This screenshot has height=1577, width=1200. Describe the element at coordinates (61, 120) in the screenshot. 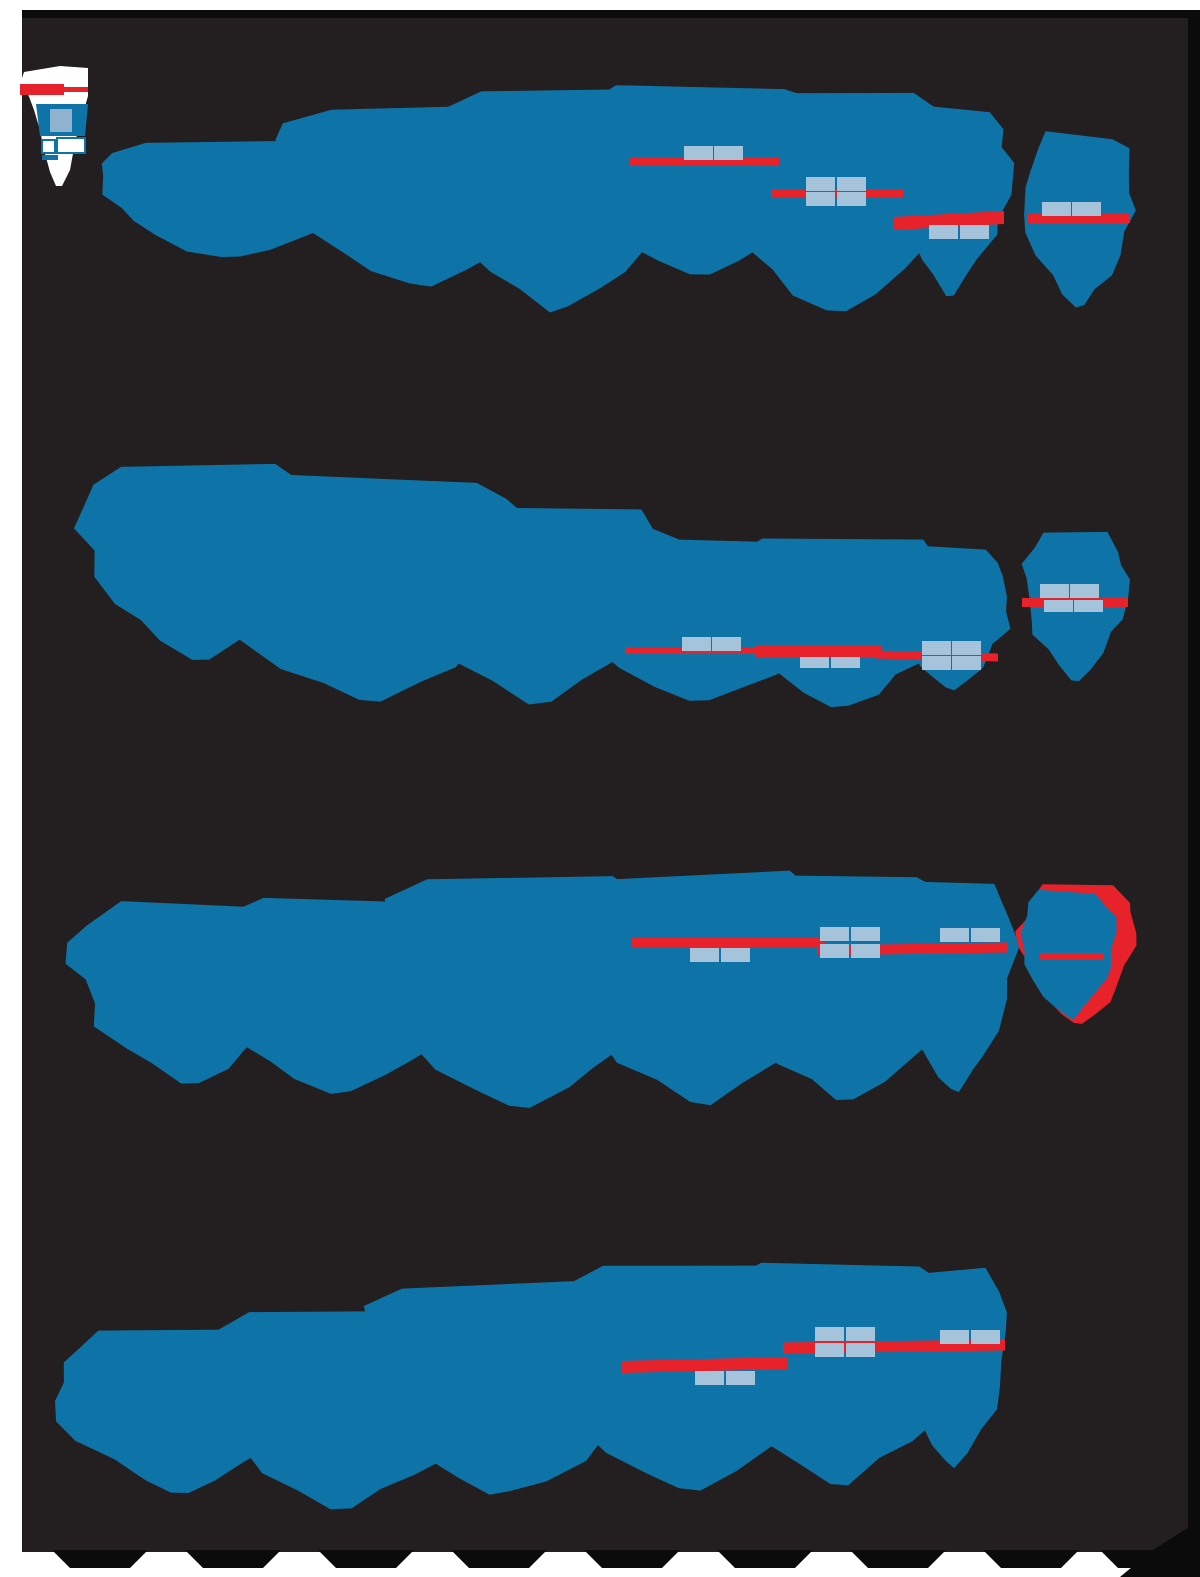

I see `legend-inner-square` at that location.